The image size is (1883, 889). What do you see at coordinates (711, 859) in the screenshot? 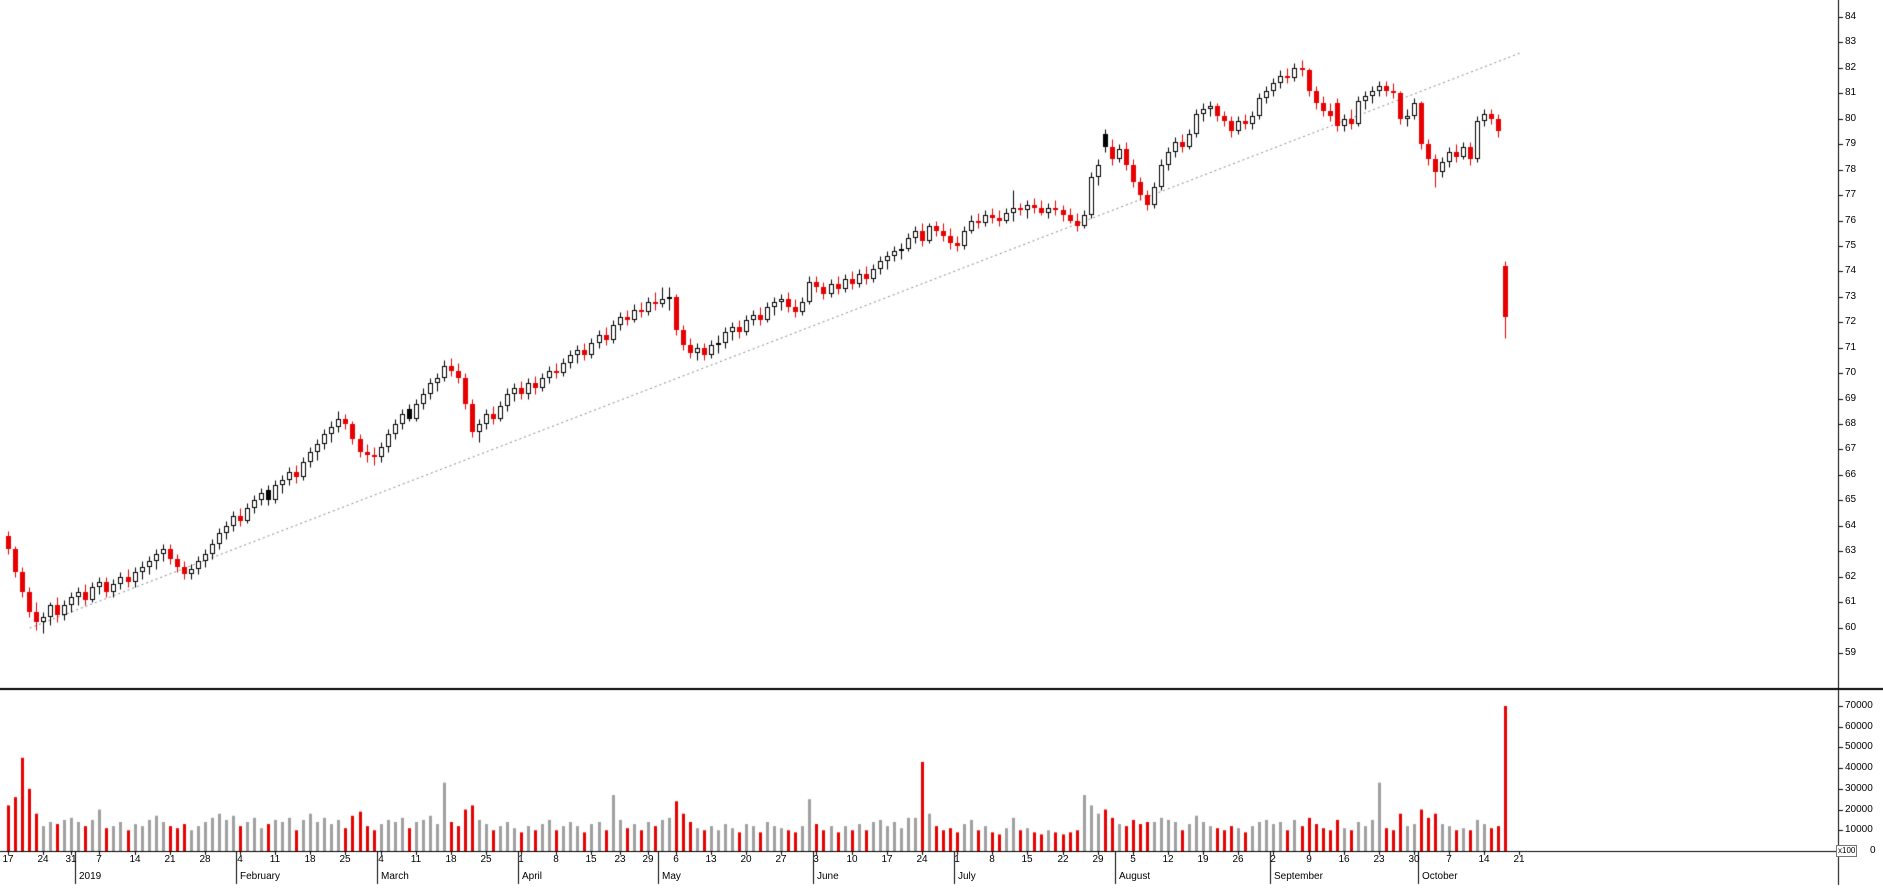
I see `date-axis-label: 13` at bounding box center [711, 859].